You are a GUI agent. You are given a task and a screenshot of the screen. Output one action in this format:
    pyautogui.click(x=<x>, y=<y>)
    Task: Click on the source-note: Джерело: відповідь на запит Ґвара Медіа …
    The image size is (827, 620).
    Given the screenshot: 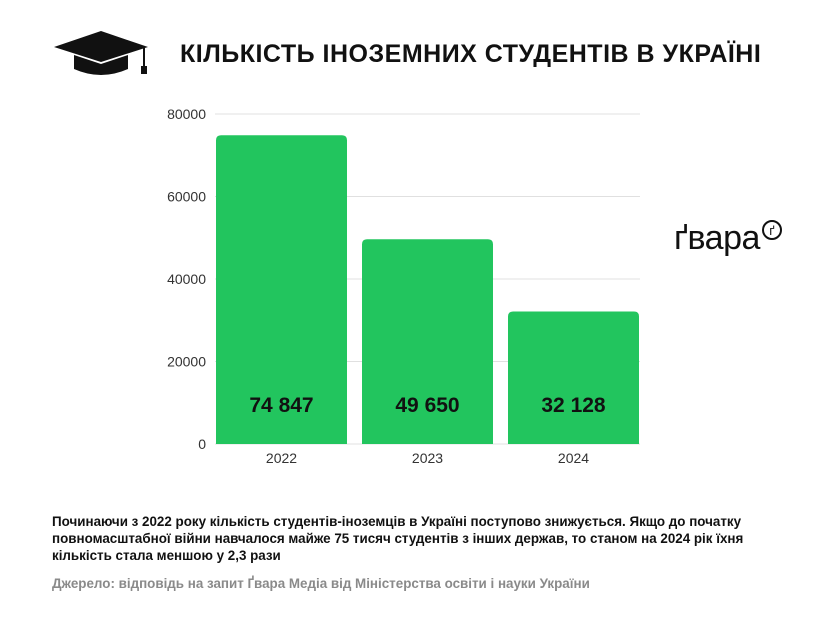 What is the action you would take?
    pyautogui.click(x=321, y=583)
    